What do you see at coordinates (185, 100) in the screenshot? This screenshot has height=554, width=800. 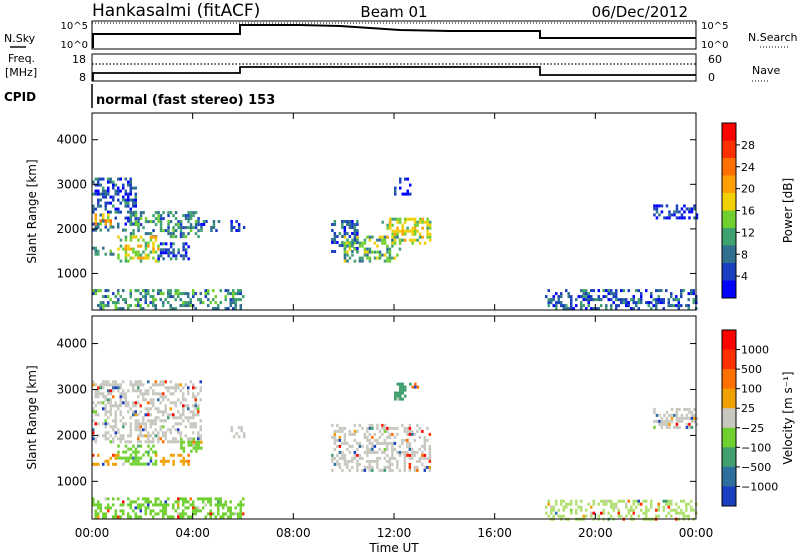 I see `cpid-text: normal (fast stereo) 153` at bounding box center [185, 100].